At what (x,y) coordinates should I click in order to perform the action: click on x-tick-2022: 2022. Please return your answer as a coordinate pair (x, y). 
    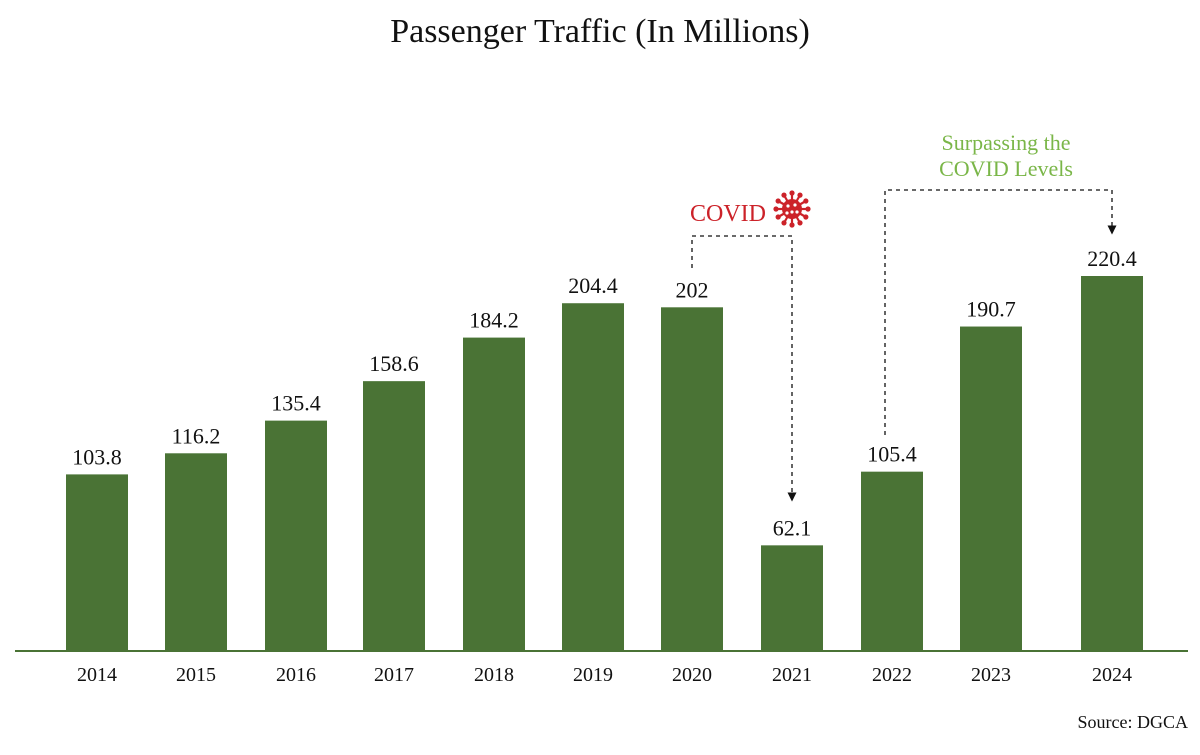
    Looking at the image, I should click on (892, 675).